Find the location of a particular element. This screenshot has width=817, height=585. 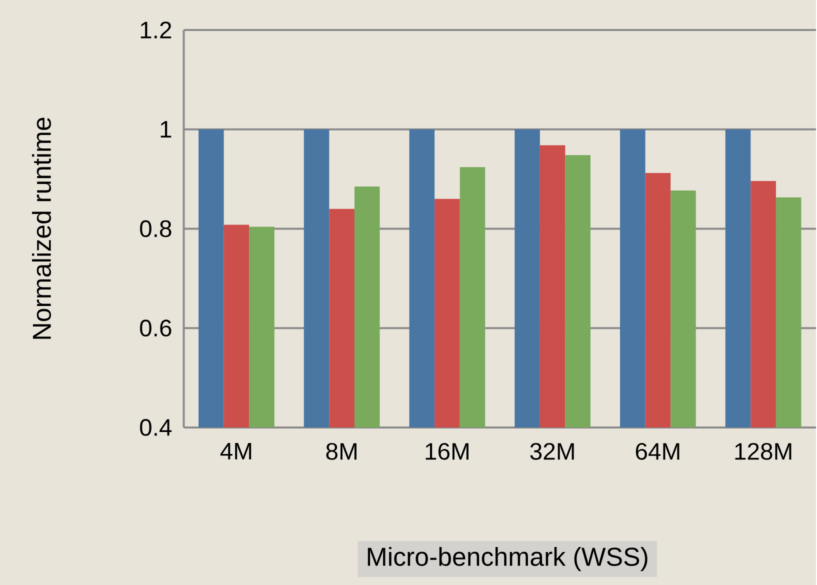

x-tick-label: 4M is located at coordinates (236, 451).